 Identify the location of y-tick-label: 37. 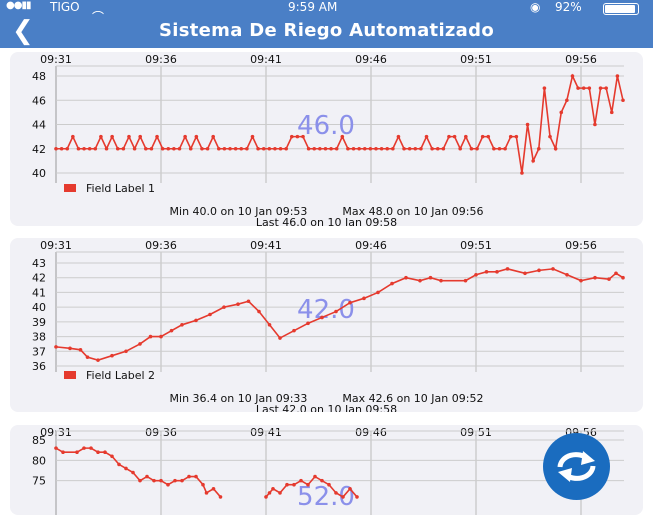
(39, 351).